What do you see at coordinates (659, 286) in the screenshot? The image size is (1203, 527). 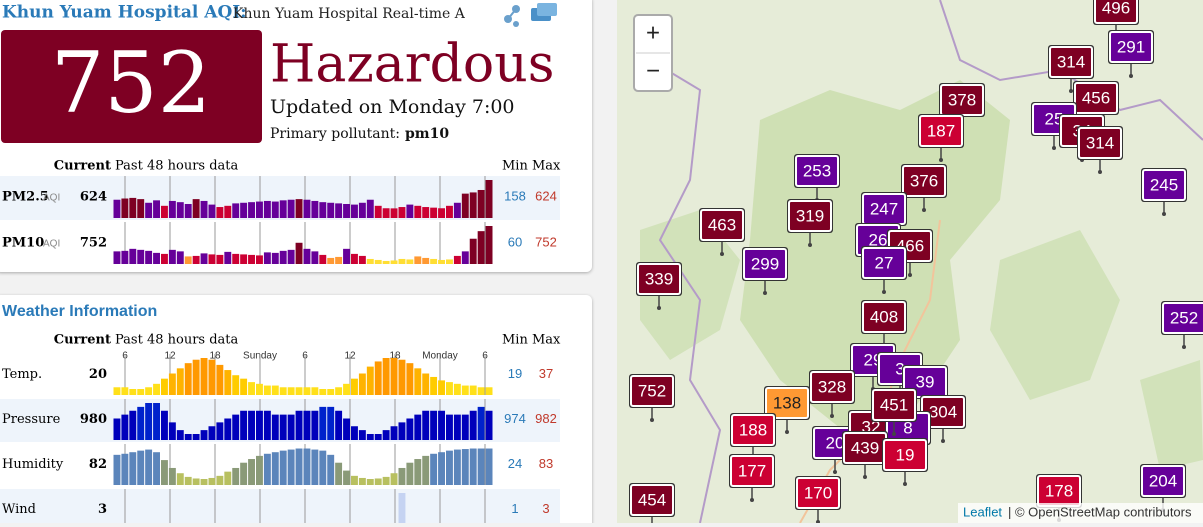 I see `station-marker: 339` at bounding box center [659, 286].